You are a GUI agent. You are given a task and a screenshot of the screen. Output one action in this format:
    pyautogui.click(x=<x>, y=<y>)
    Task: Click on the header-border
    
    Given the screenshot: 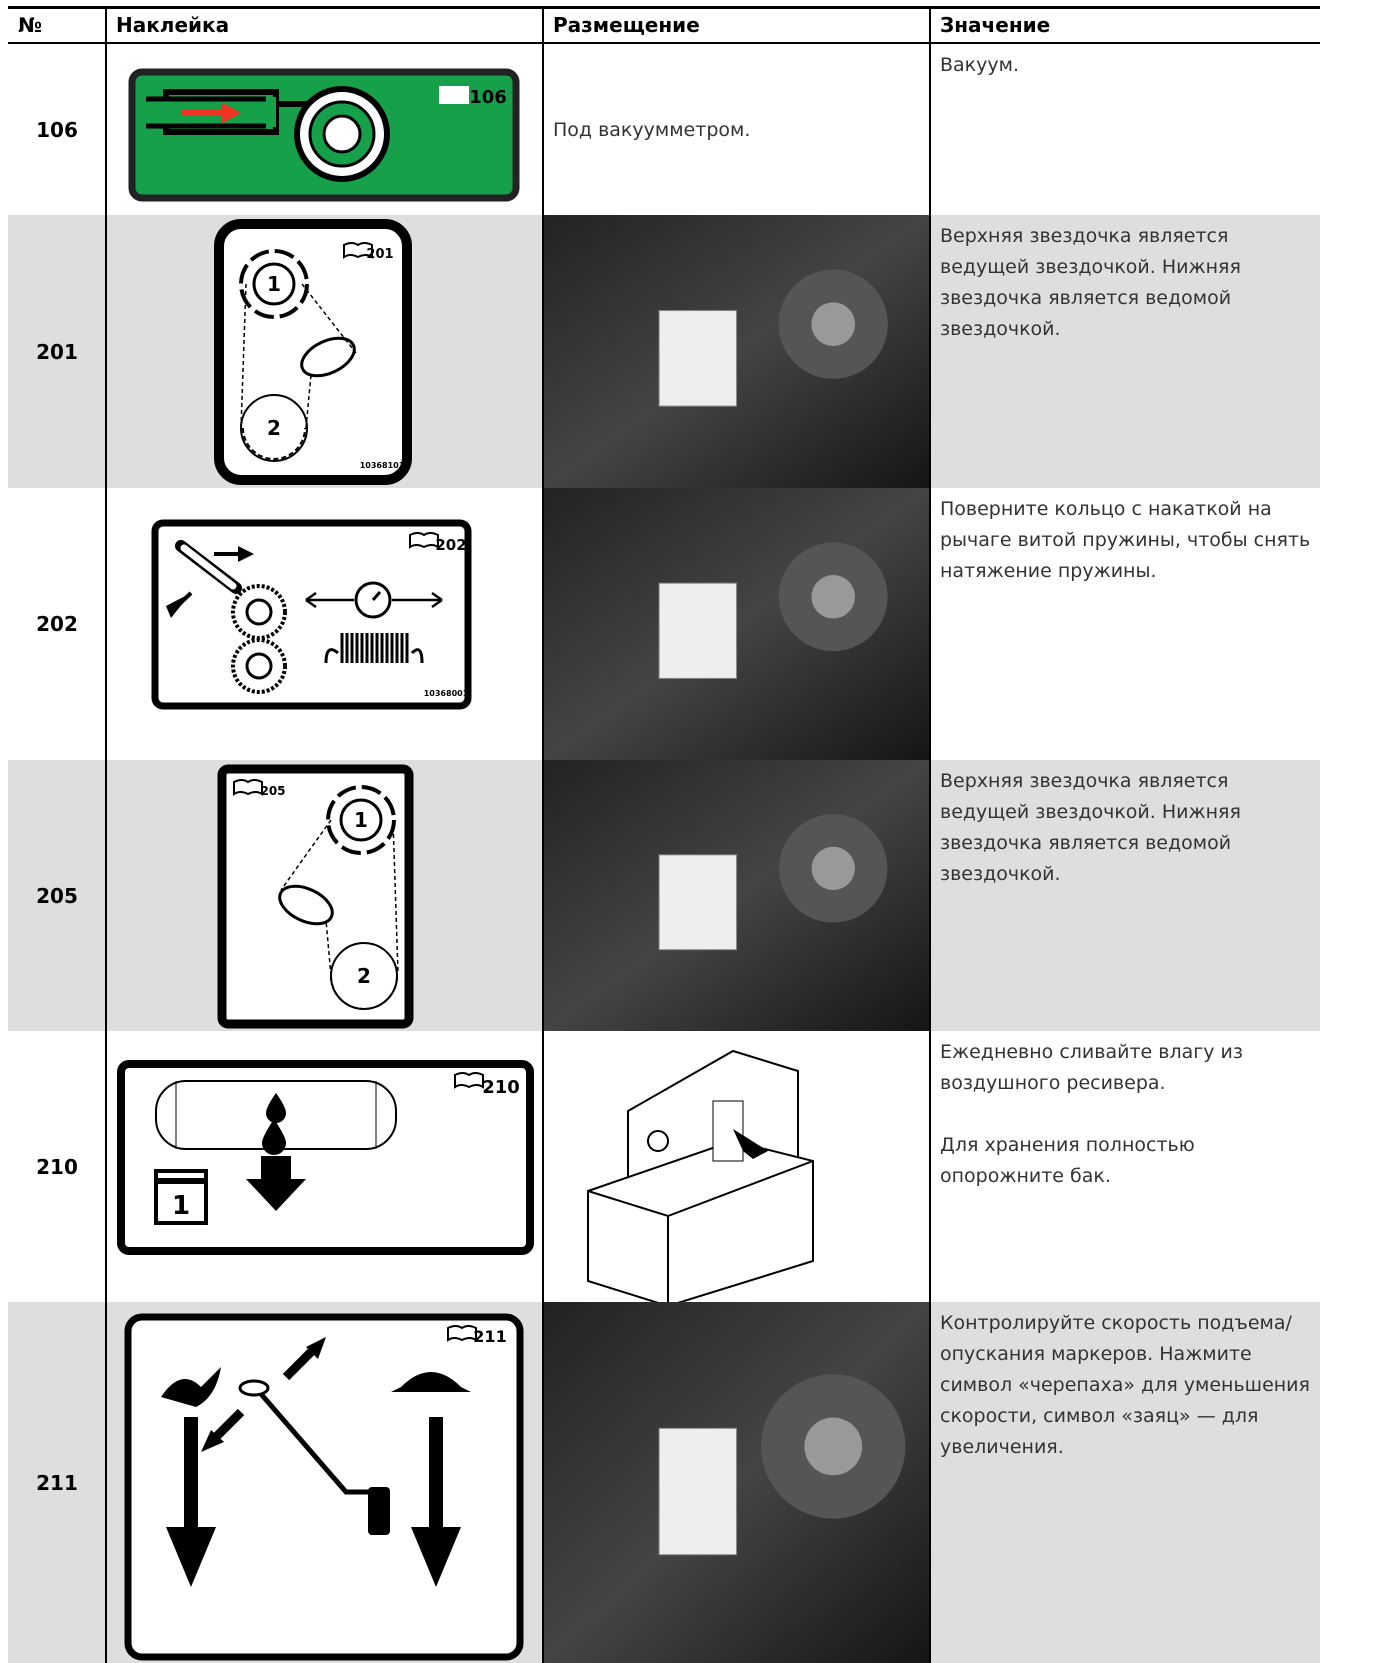 What is the action you would take?
    pyautogui.click(x=664, y=7)
    